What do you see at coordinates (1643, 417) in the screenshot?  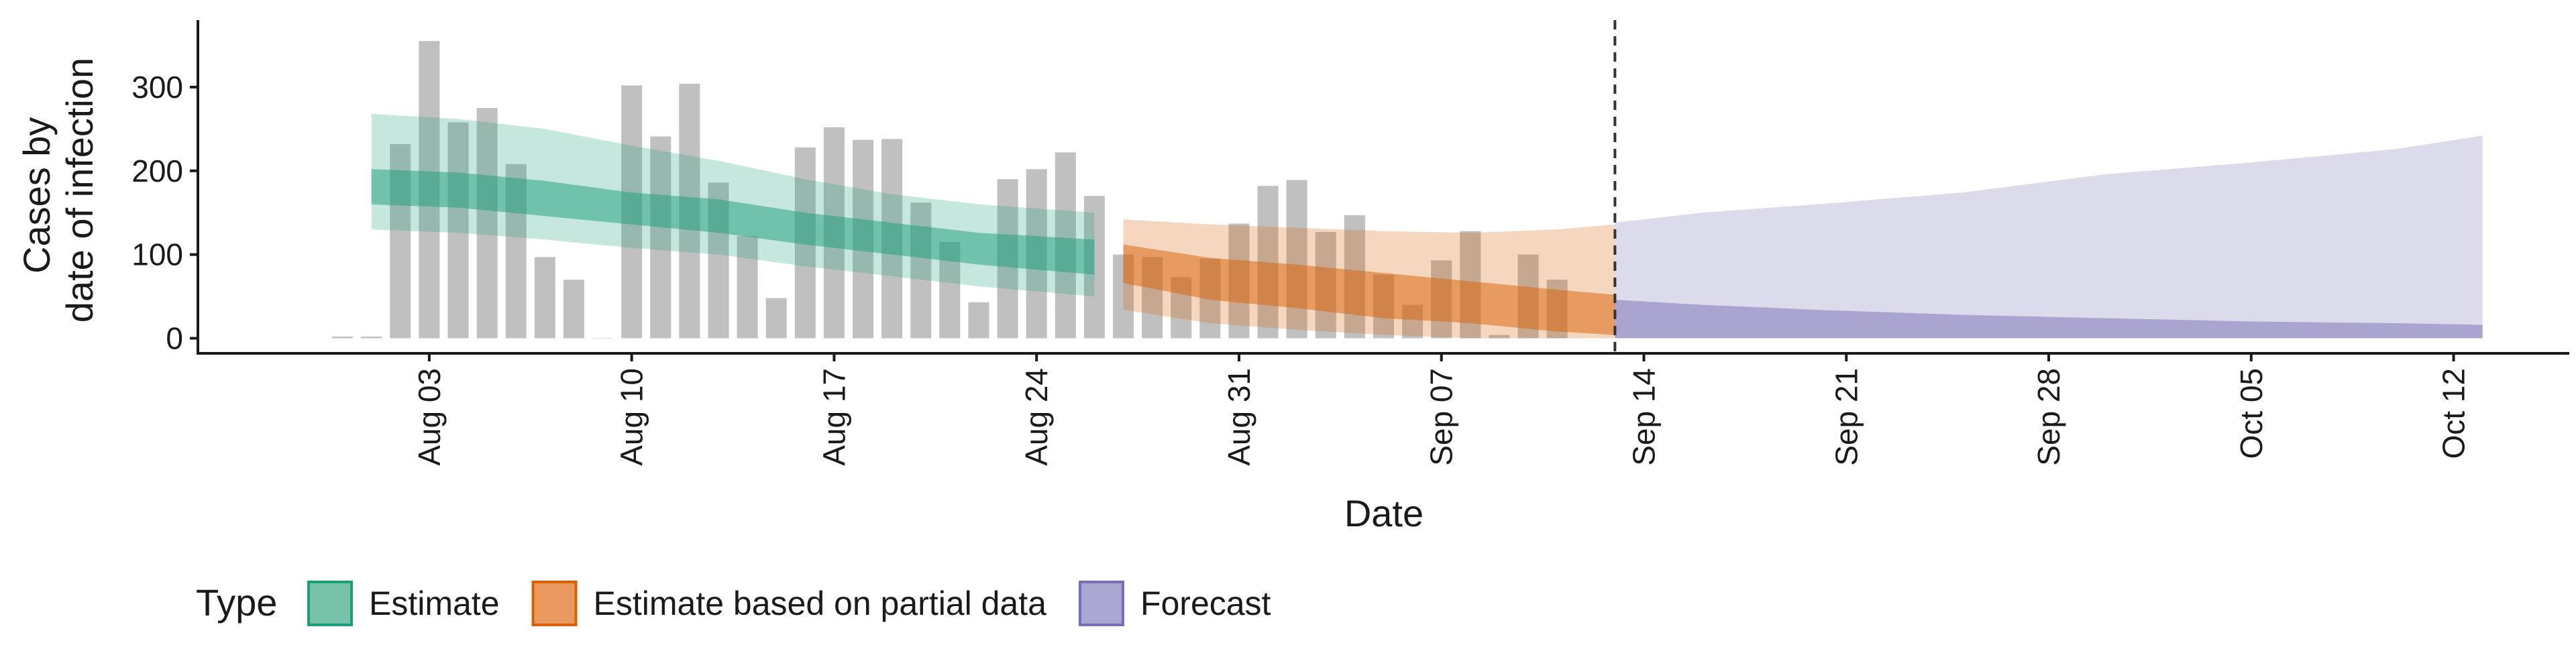 I see `x-tick-label: Sep 14` at bounding box center [1643, 417].